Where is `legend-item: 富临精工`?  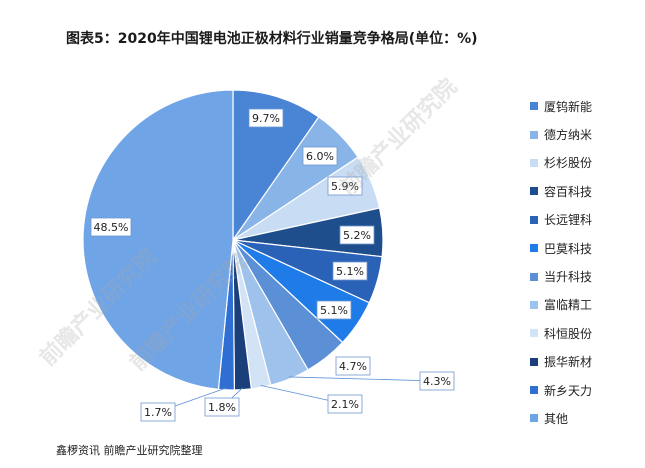 legend-item: 富临精工 is located at coordinates (561, 305).